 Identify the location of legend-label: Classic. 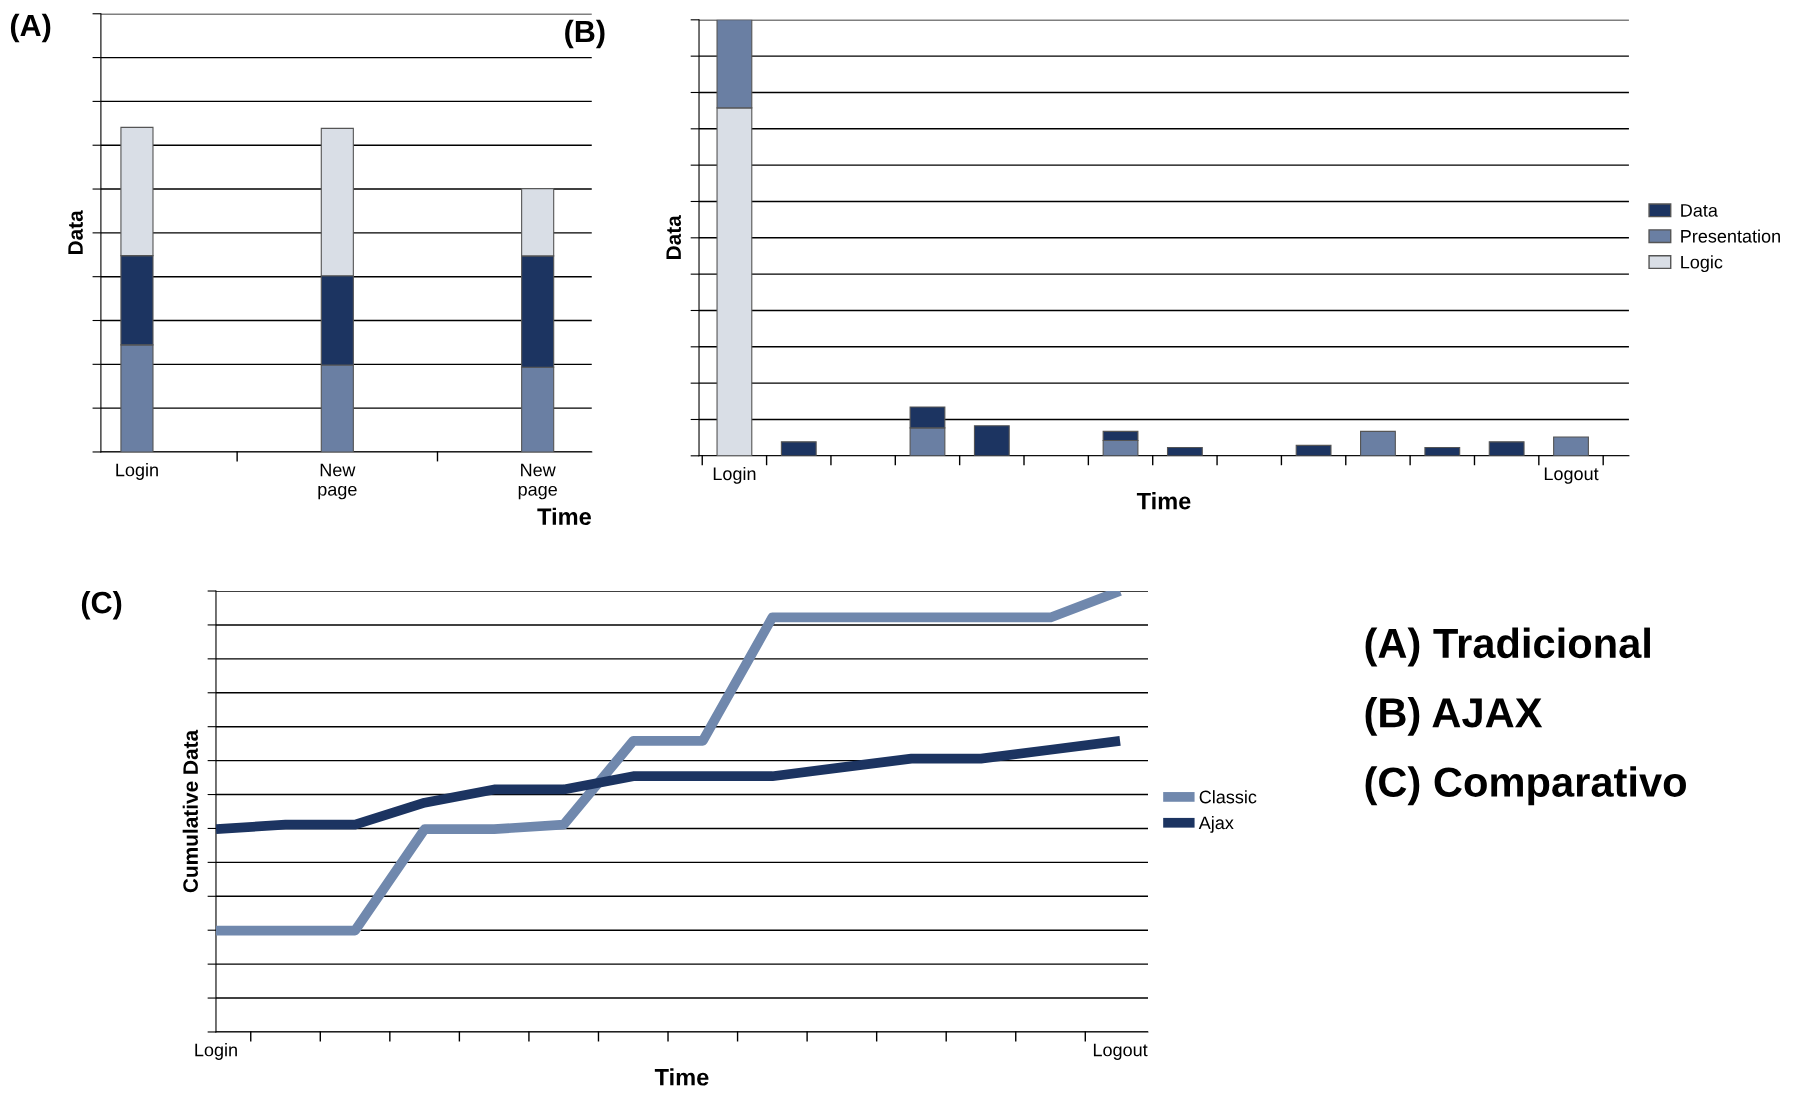
(1228, 797).